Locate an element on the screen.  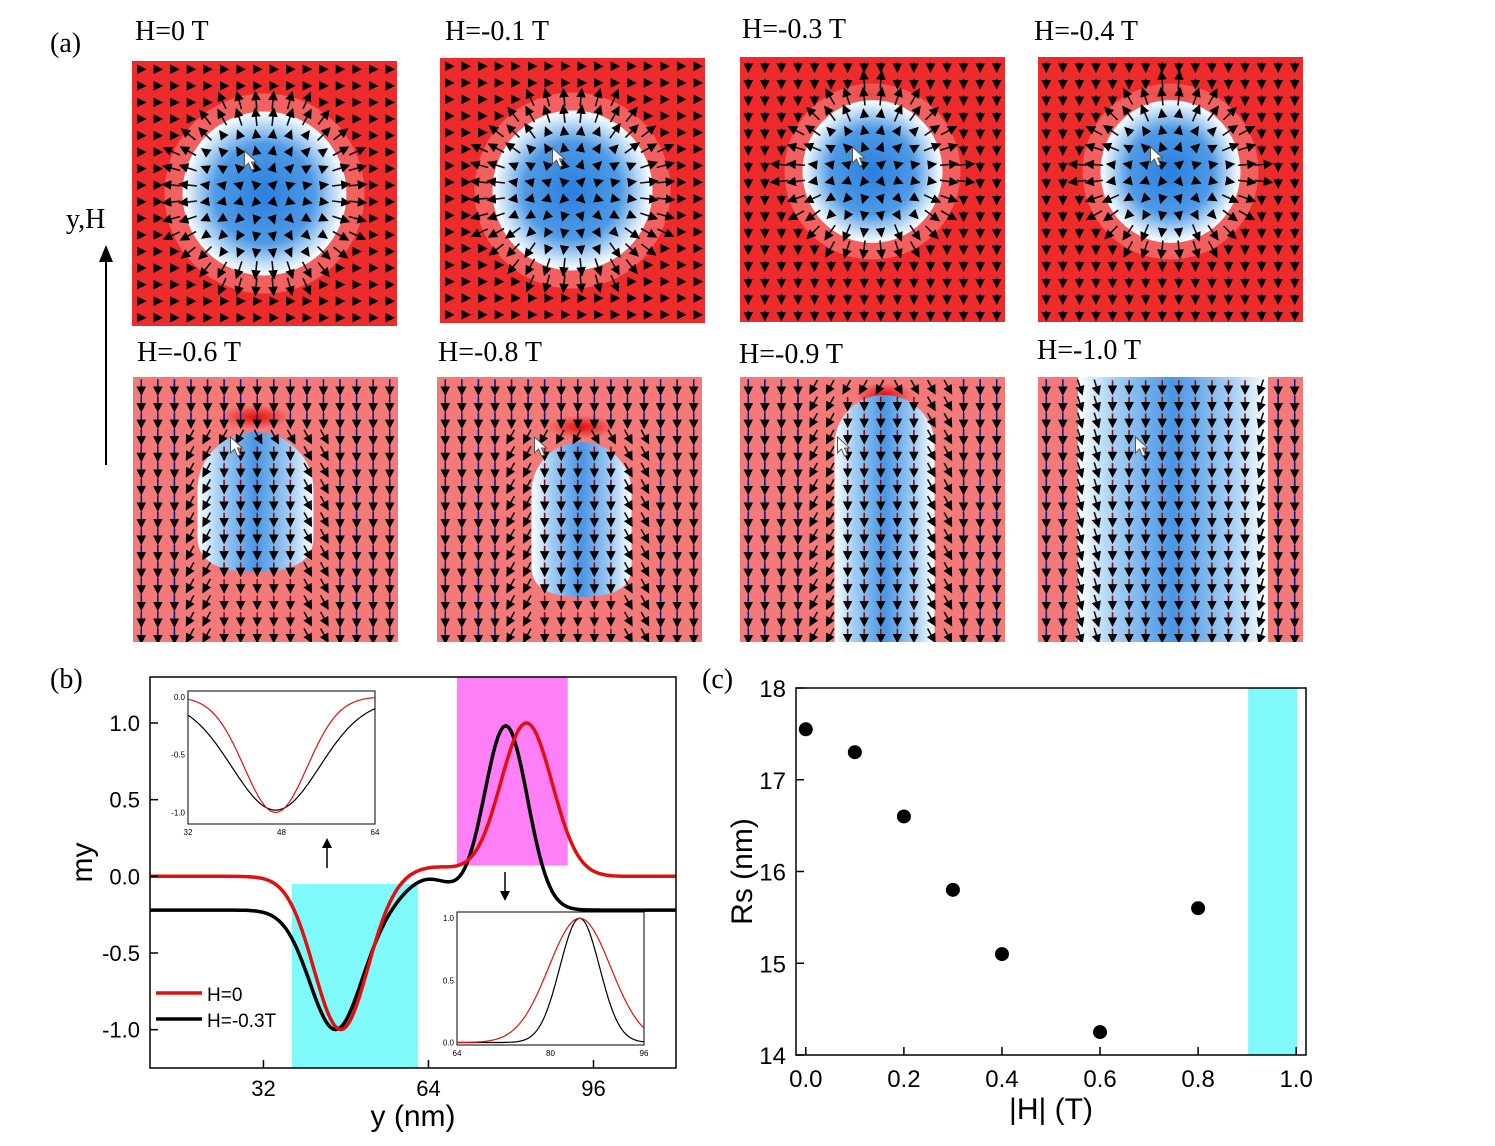
panel-label-a: (a) is located at coordinates (65, 43).